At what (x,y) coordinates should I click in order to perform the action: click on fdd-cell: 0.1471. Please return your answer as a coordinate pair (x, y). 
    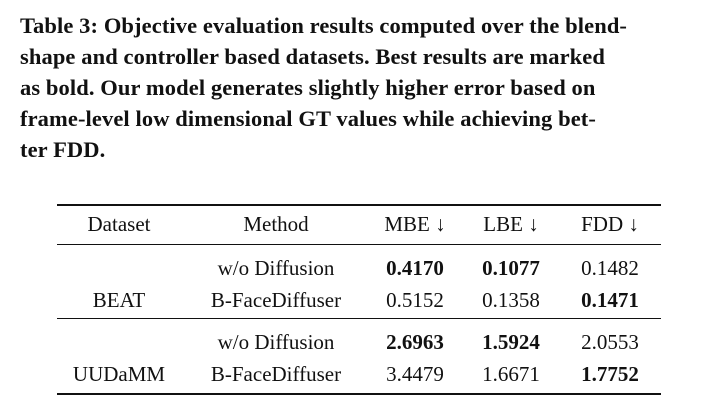
    Looking at the image, I should click on (610, 300).